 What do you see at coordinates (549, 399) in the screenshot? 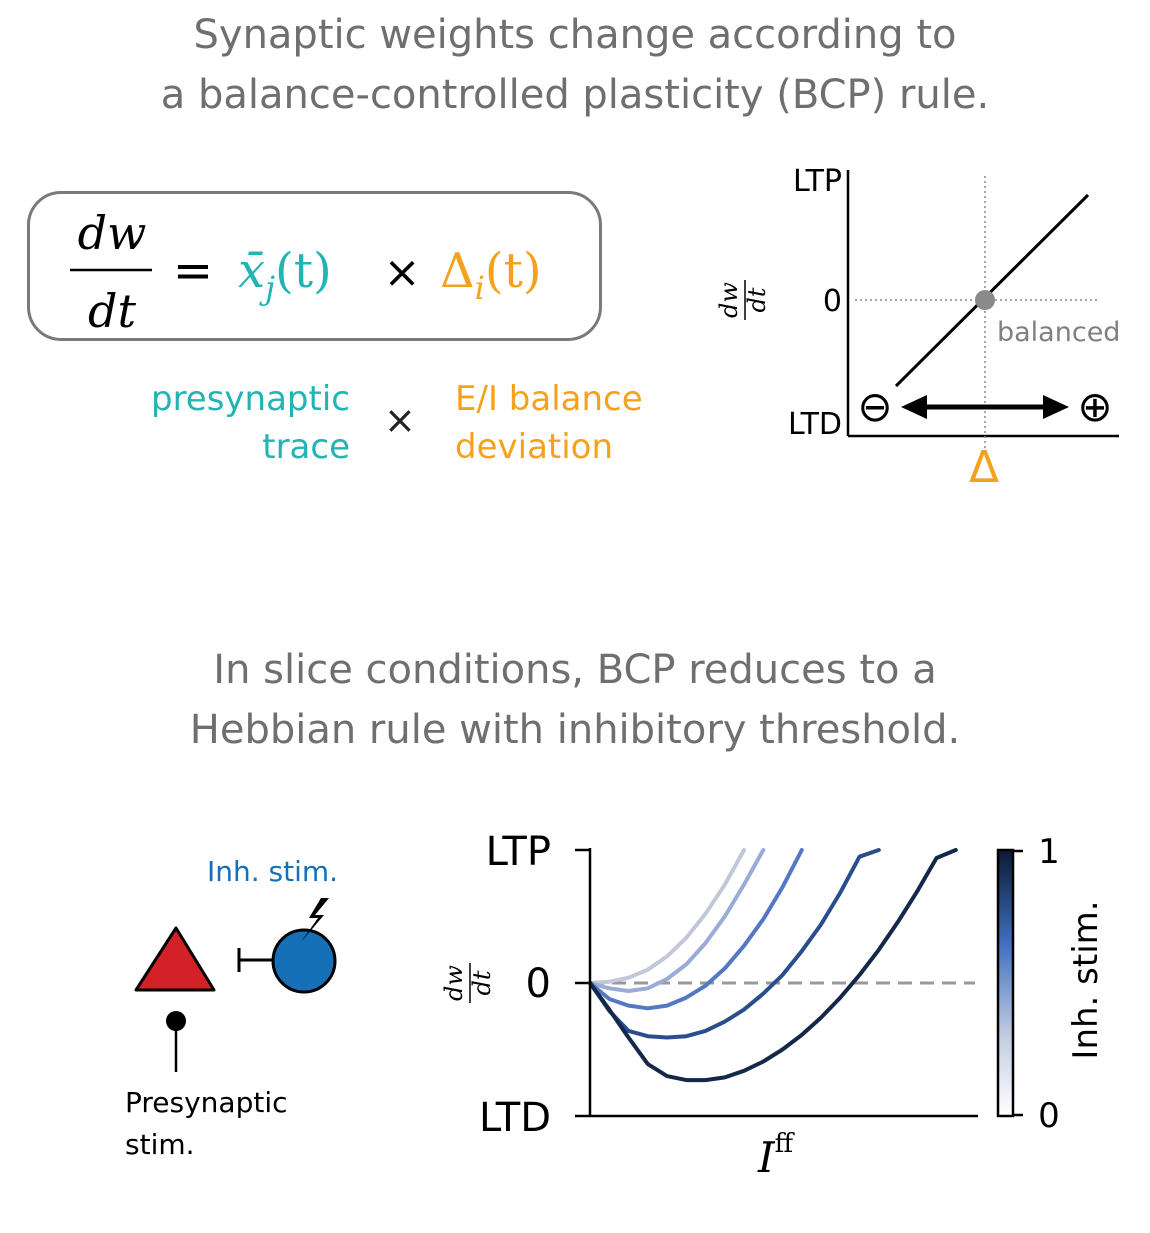
I see `legend-ei-balance-line1: E/I balance` at bounding box center [549, 399].